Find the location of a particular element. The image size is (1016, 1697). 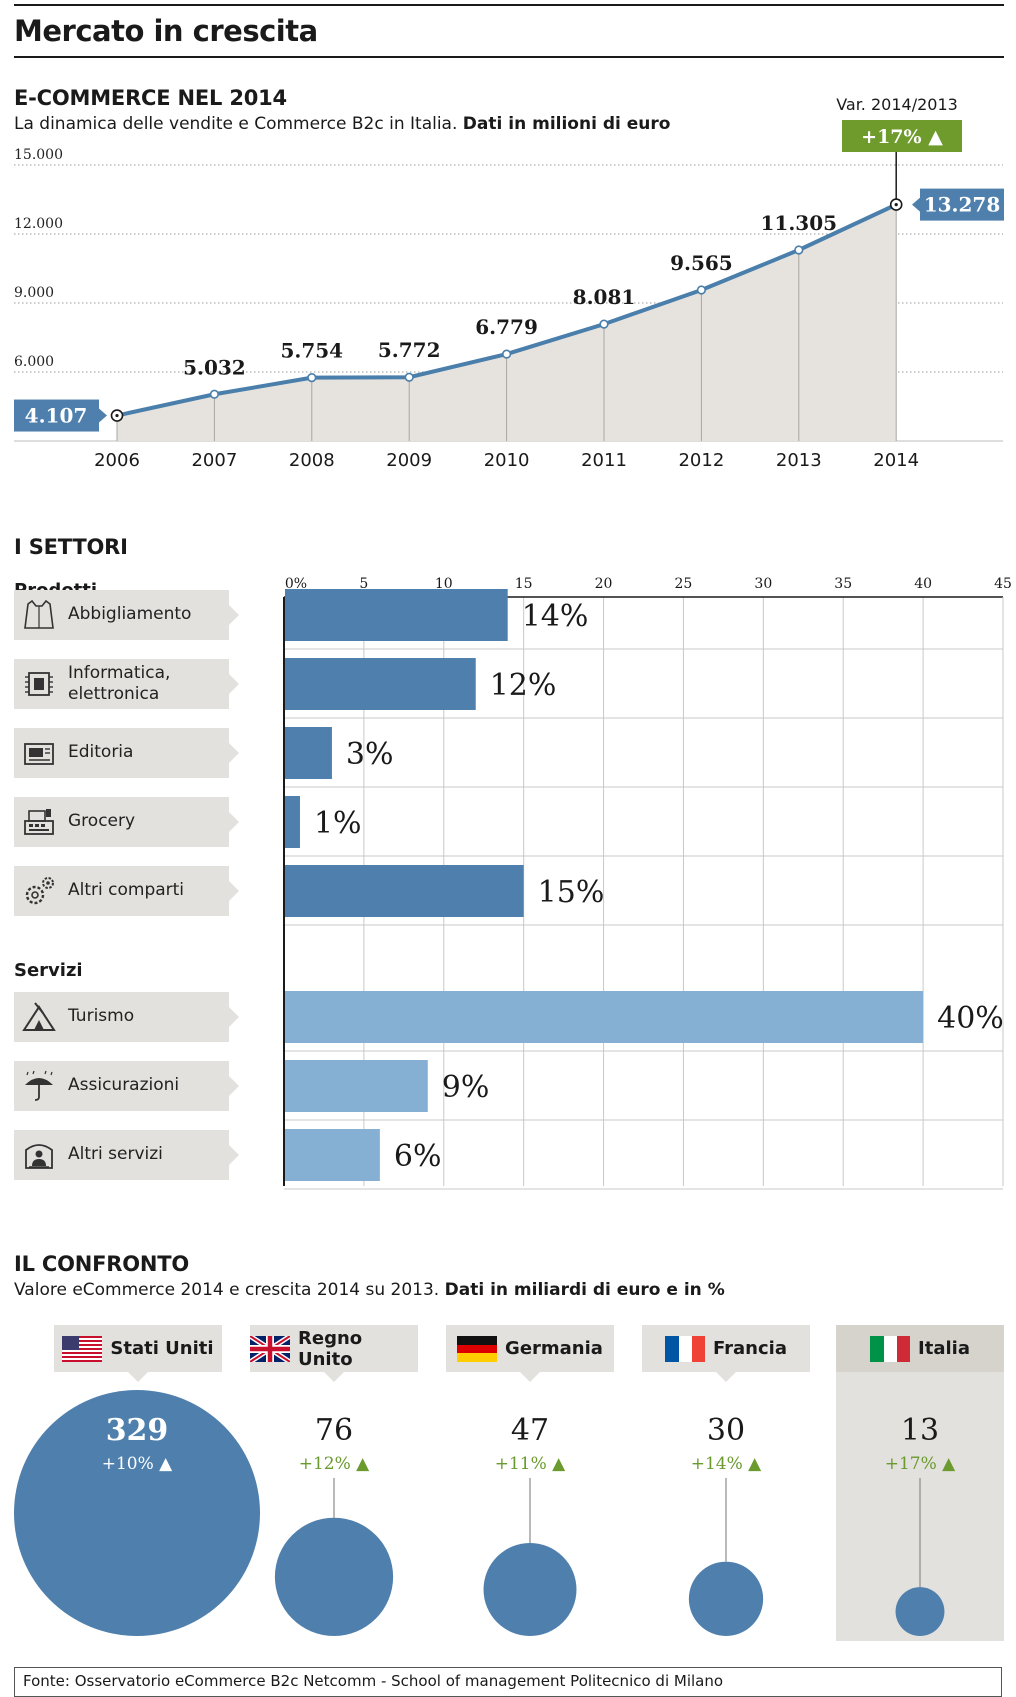

services-label: Servizi is located at coordinates (48, 970).